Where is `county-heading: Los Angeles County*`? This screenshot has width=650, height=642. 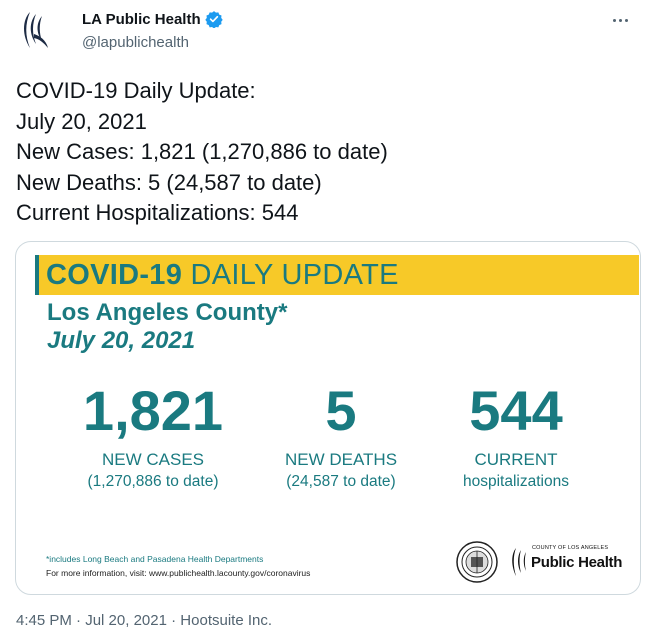
county-heading: Los Angeles County* is located at coordinates (167, 312).